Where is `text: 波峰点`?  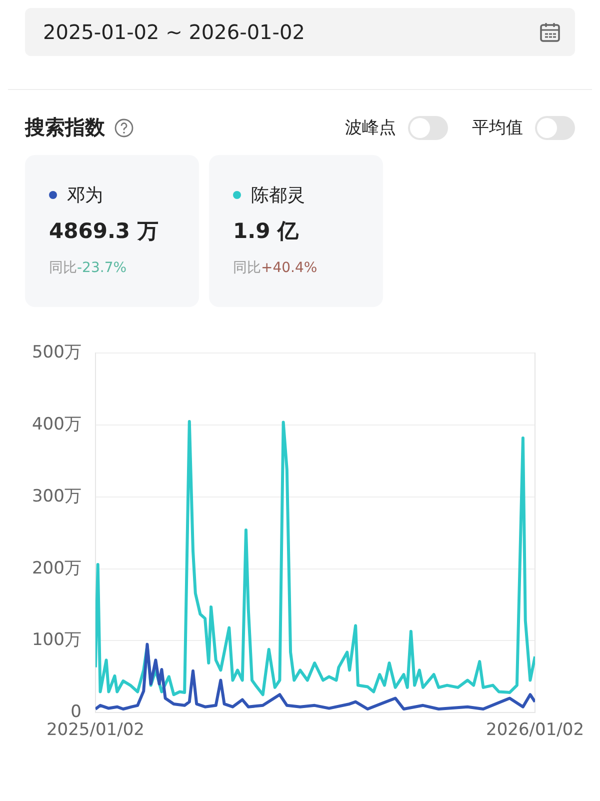 text: 波峰点 is located at coordinates (370, 128).